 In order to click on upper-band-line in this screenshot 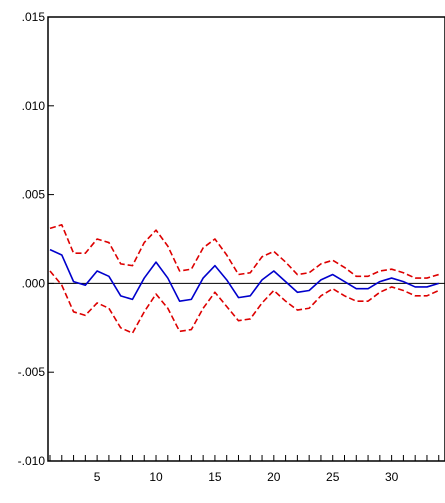, I will do `click(244, 251)`.